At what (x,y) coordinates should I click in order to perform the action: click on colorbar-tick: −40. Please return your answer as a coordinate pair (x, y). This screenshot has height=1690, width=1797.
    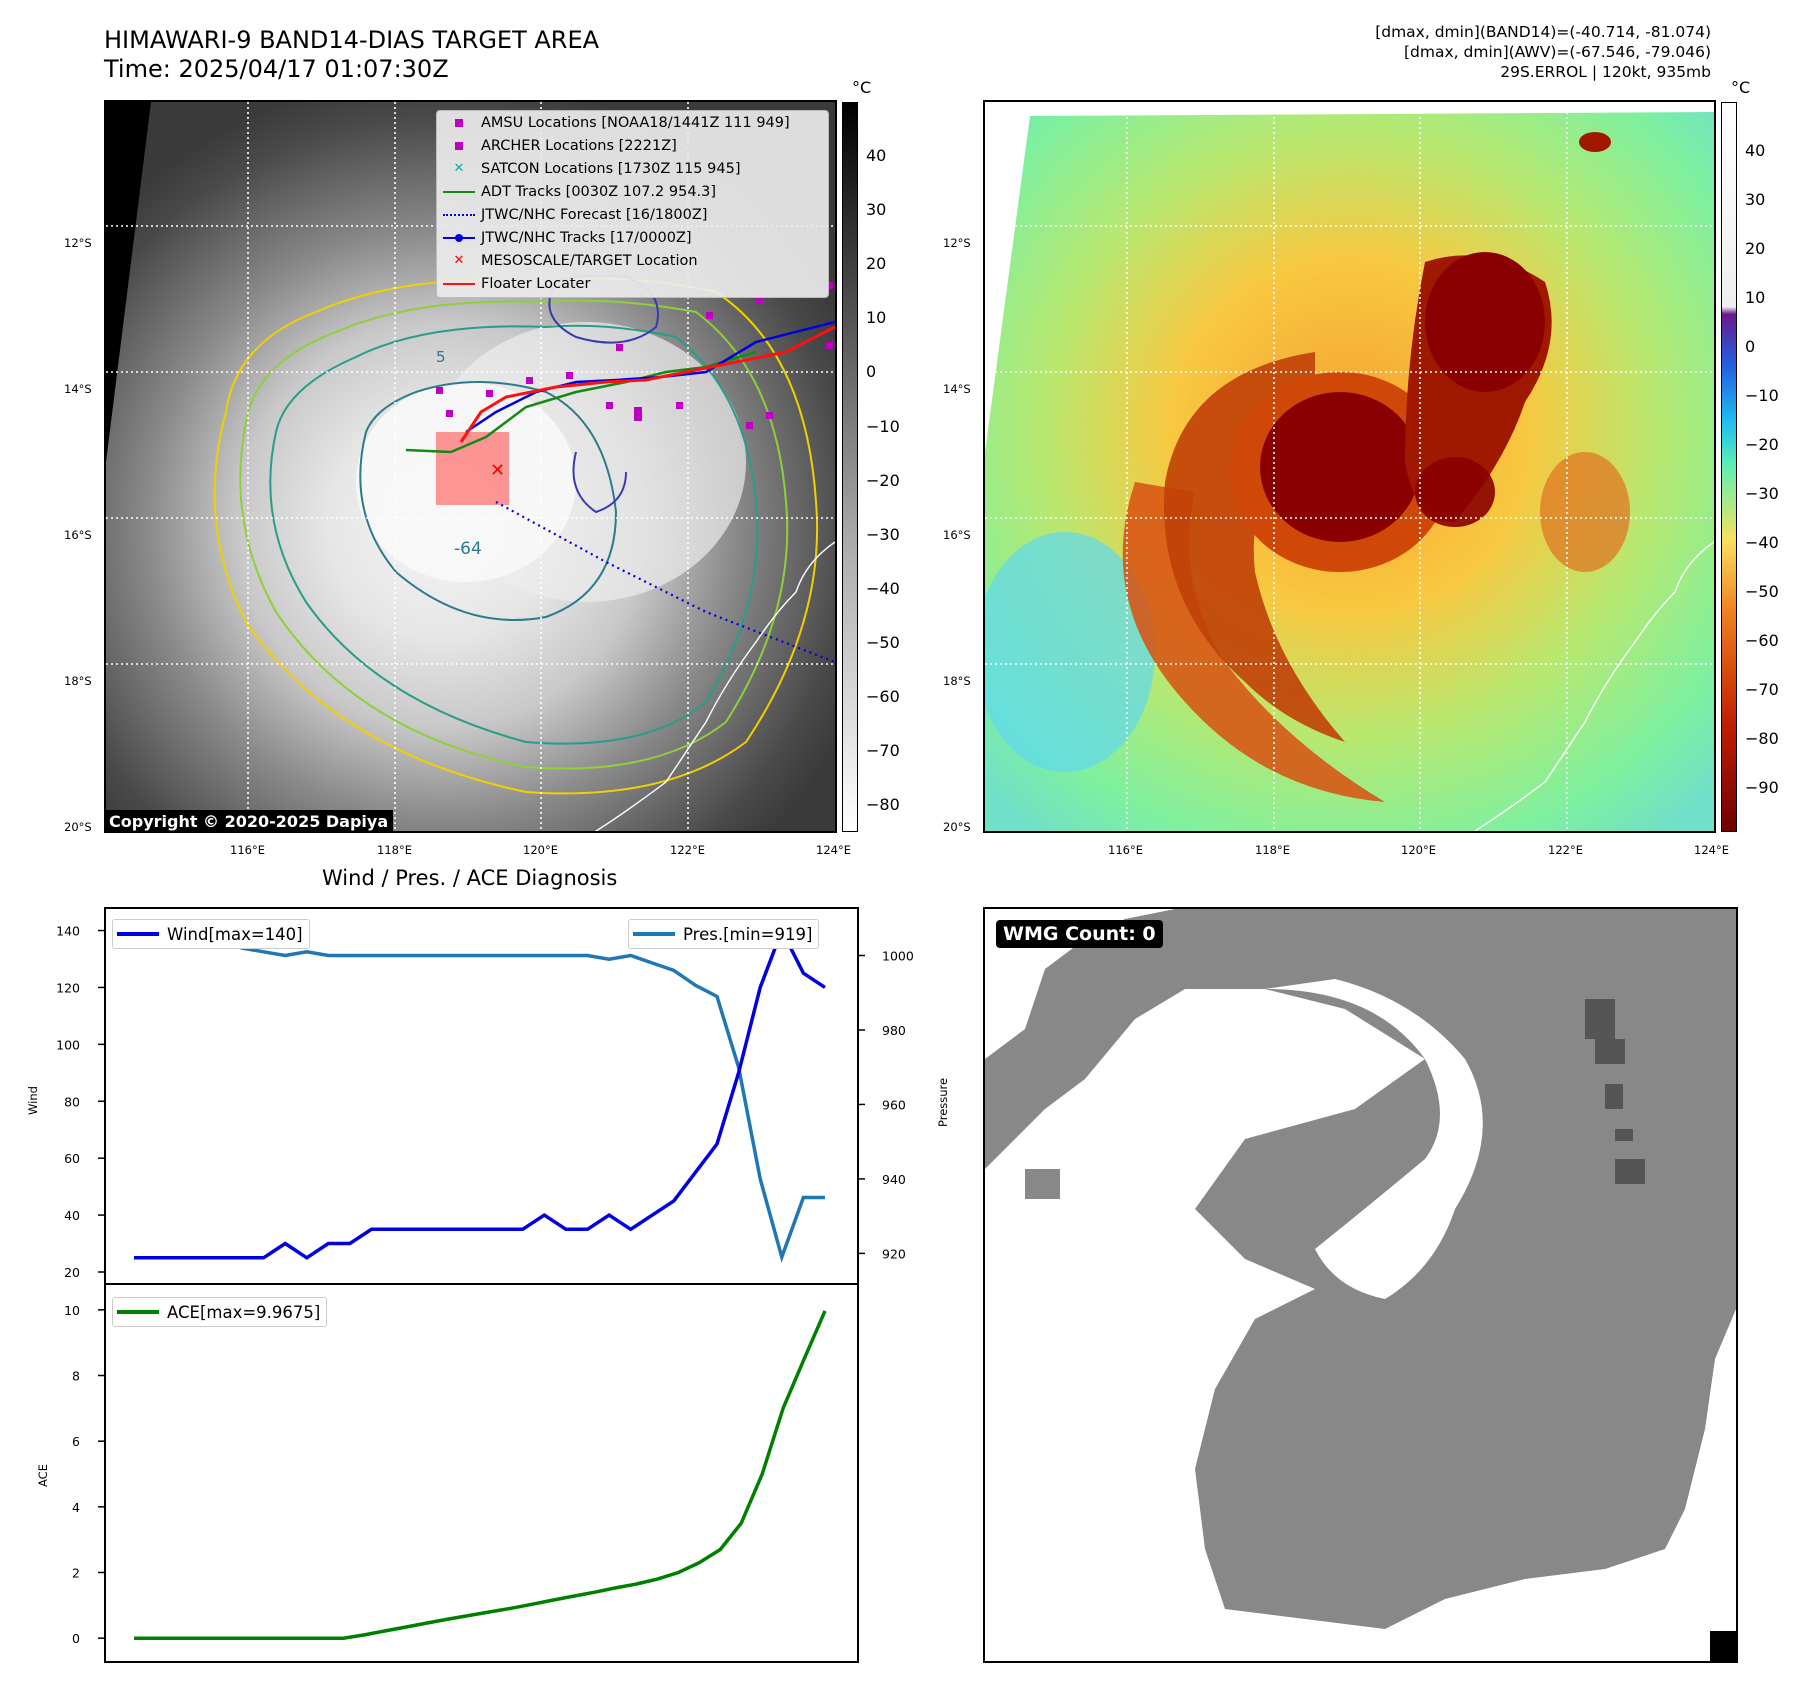
    Looking at the image, I should click on (883, 588).